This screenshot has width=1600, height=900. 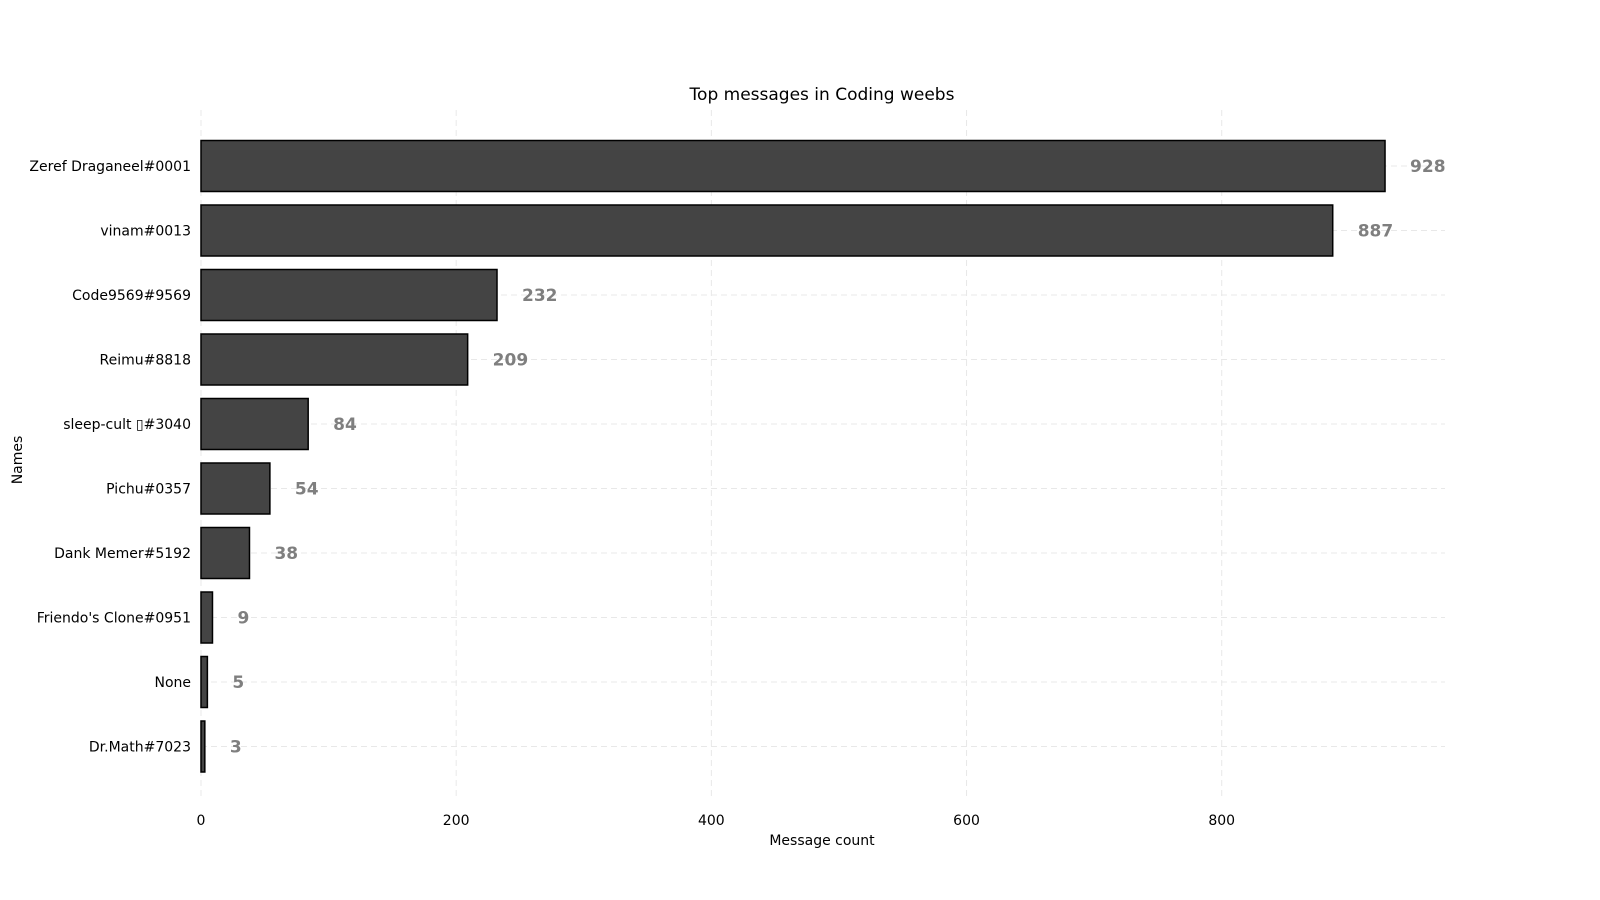 I want to click on x-tick-label: 200, so click(x=456, y=821).